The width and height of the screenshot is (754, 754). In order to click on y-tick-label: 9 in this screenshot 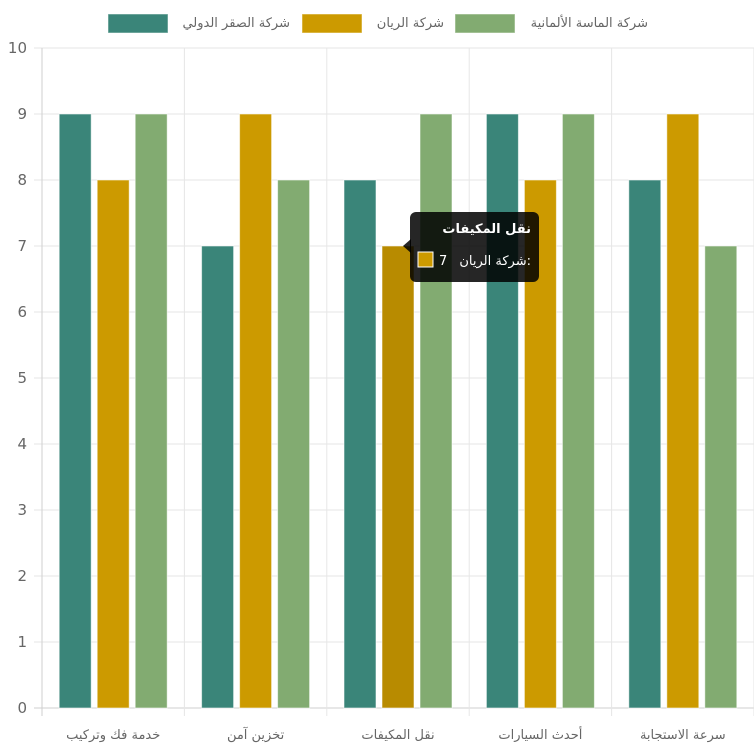, I will do `click(22, 114)`.